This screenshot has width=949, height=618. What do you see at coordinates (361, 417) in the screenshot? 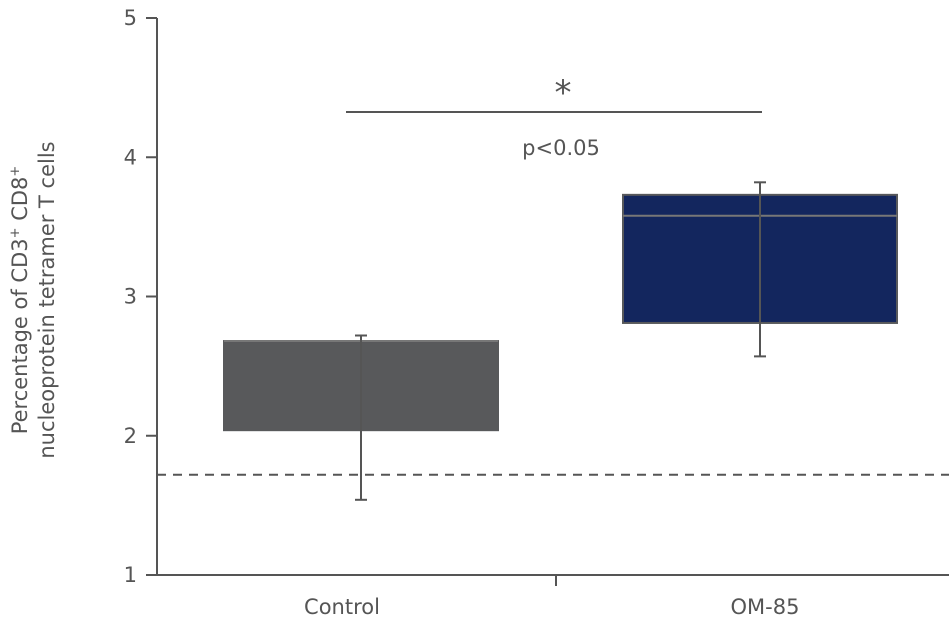
I see `box-control` at bounding box center [361, 417].